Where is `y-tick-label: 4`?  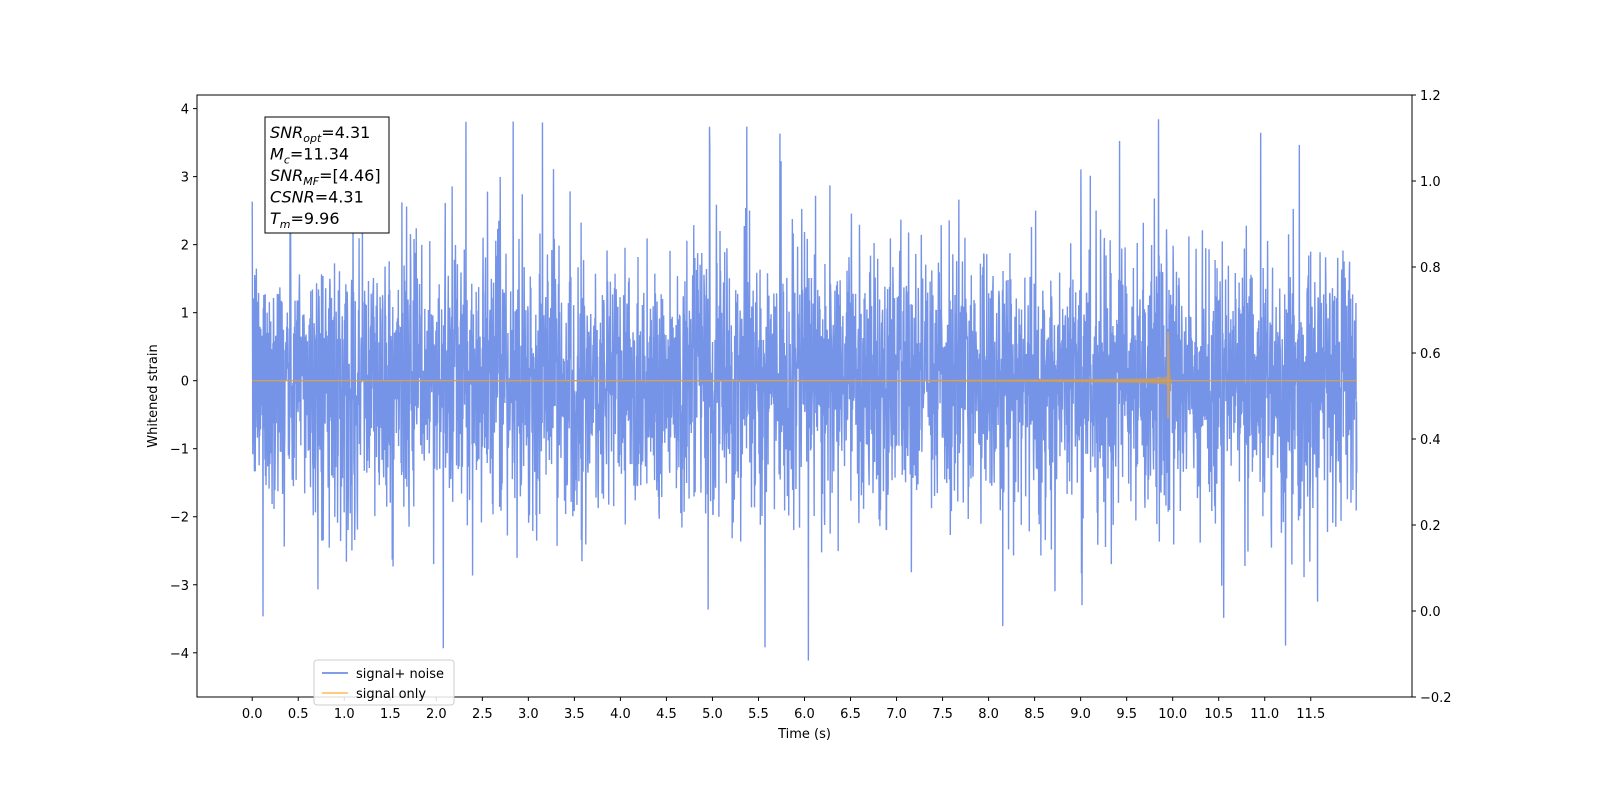 y-tick-label: 4 is located at coordinates (185, 110).